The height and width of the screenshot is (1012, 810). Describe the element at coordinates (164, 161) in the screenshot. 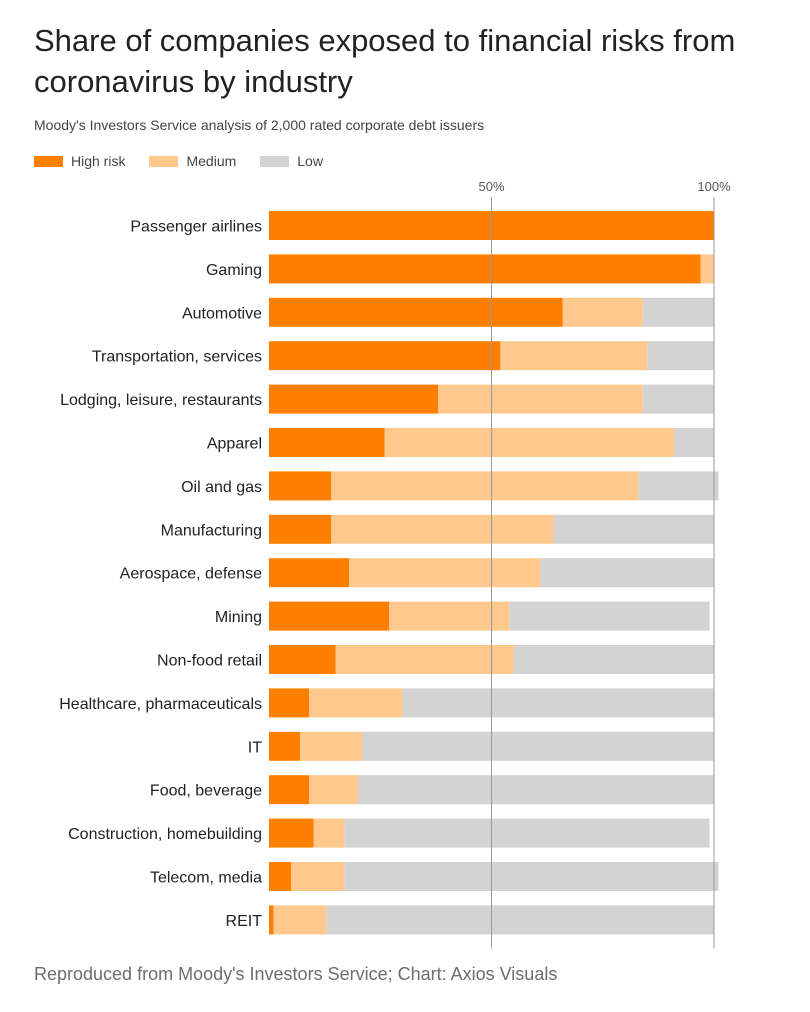

I see `legend-swatch-medium` at that location.